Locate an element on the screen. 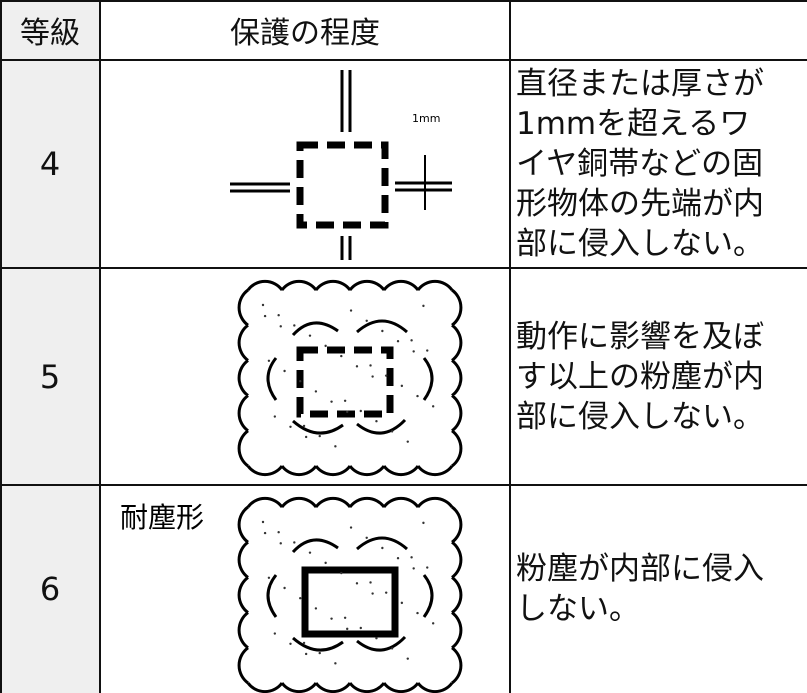  description: 粉塵が内部に侵入 しない。 is located at coordinates (658, 589).